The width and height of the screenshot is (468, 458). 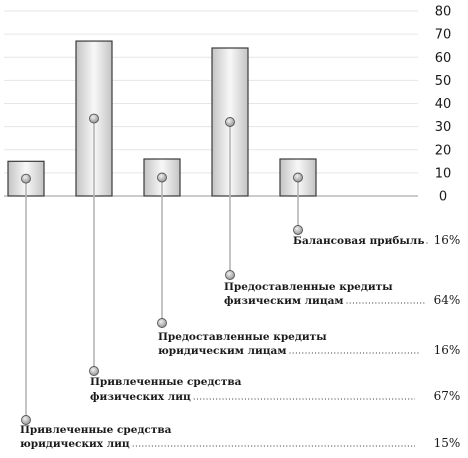 I want to click on category-label-line2: юридических лиц, so click(x=75, y=444).